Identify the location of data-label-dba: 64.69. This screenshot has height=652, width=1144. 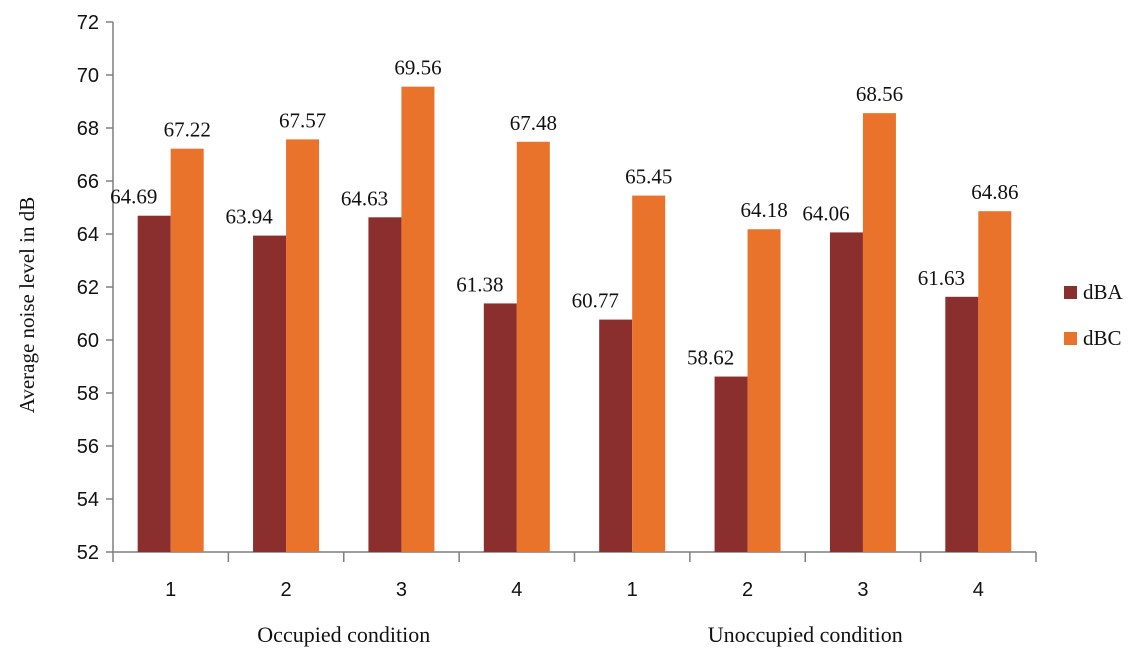
(133, 197).